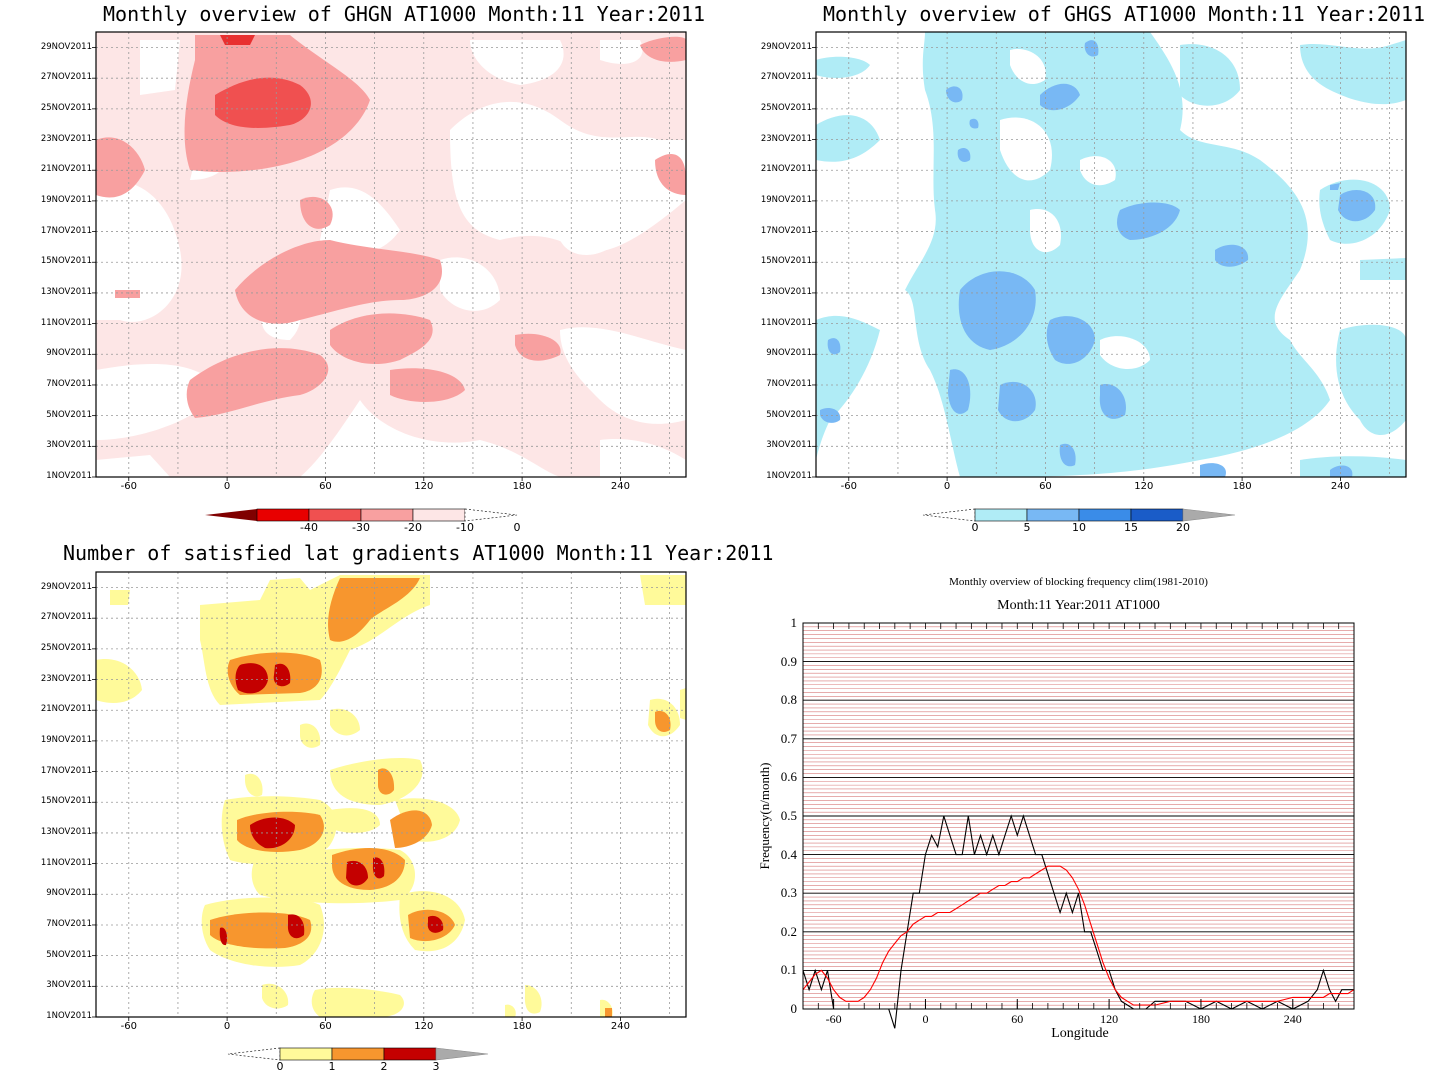  Describe the element at coordinates (1027, 527) in the screenshot. I see `colorbar-label: 5` at that location.